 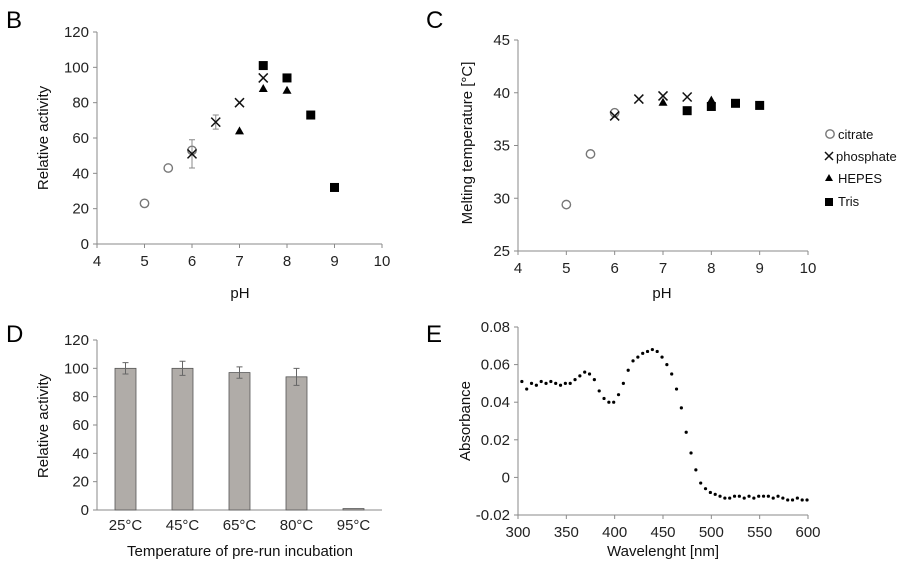 I want to click on b-x-tick-label: 8, so click(x=287, y=261).